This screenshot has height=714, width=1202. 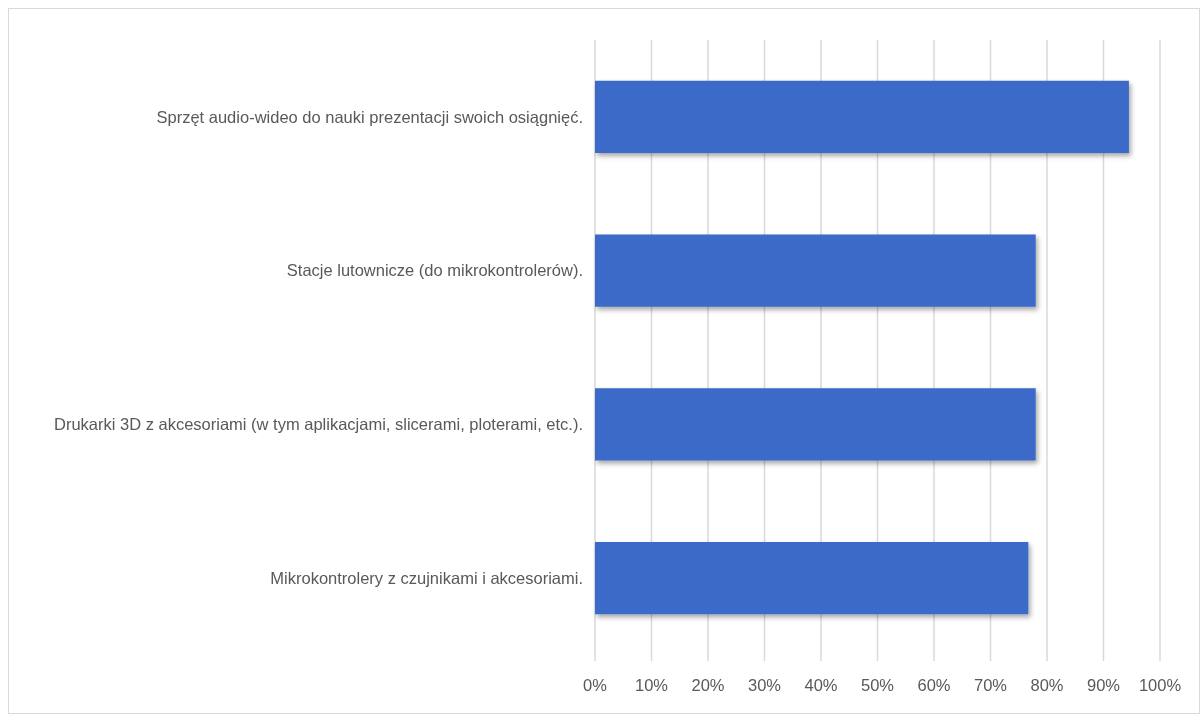 What do you see at coordinates (1160, 685) in the screenshot?
I see `x-tick-label: 100%` at bounding box center [1160, 685].